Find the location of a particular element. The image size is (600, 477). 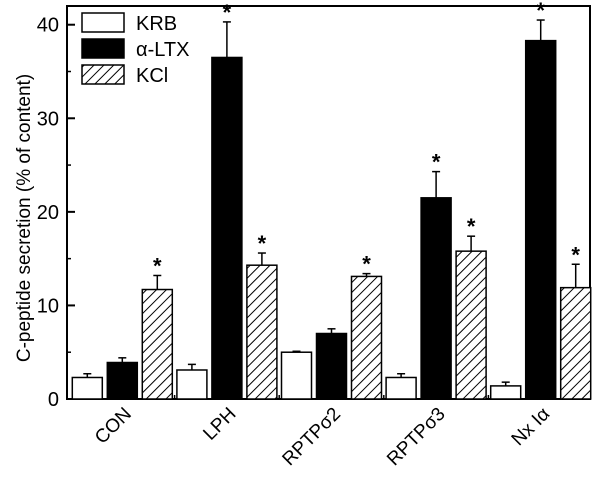

x-axis: CON LPH RPTPσ2 RPTPσ3 Nx Iα is located at coordinates (322, 430).